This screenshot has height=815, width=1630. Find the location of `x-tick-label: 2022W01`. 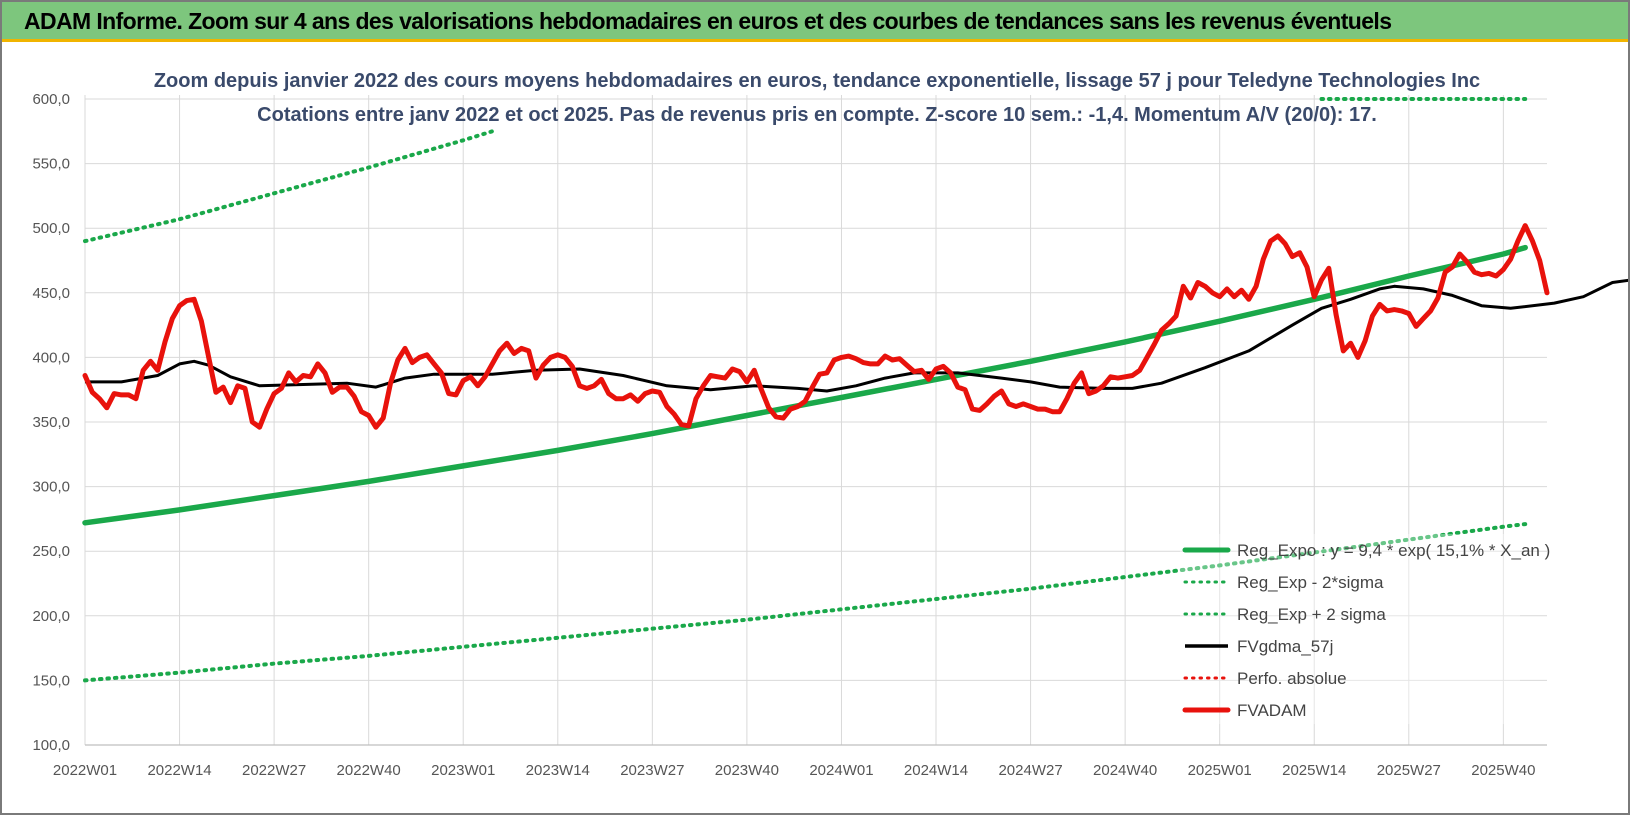

x-tick-label: 2022W01 is located at coordinates (85, 770).